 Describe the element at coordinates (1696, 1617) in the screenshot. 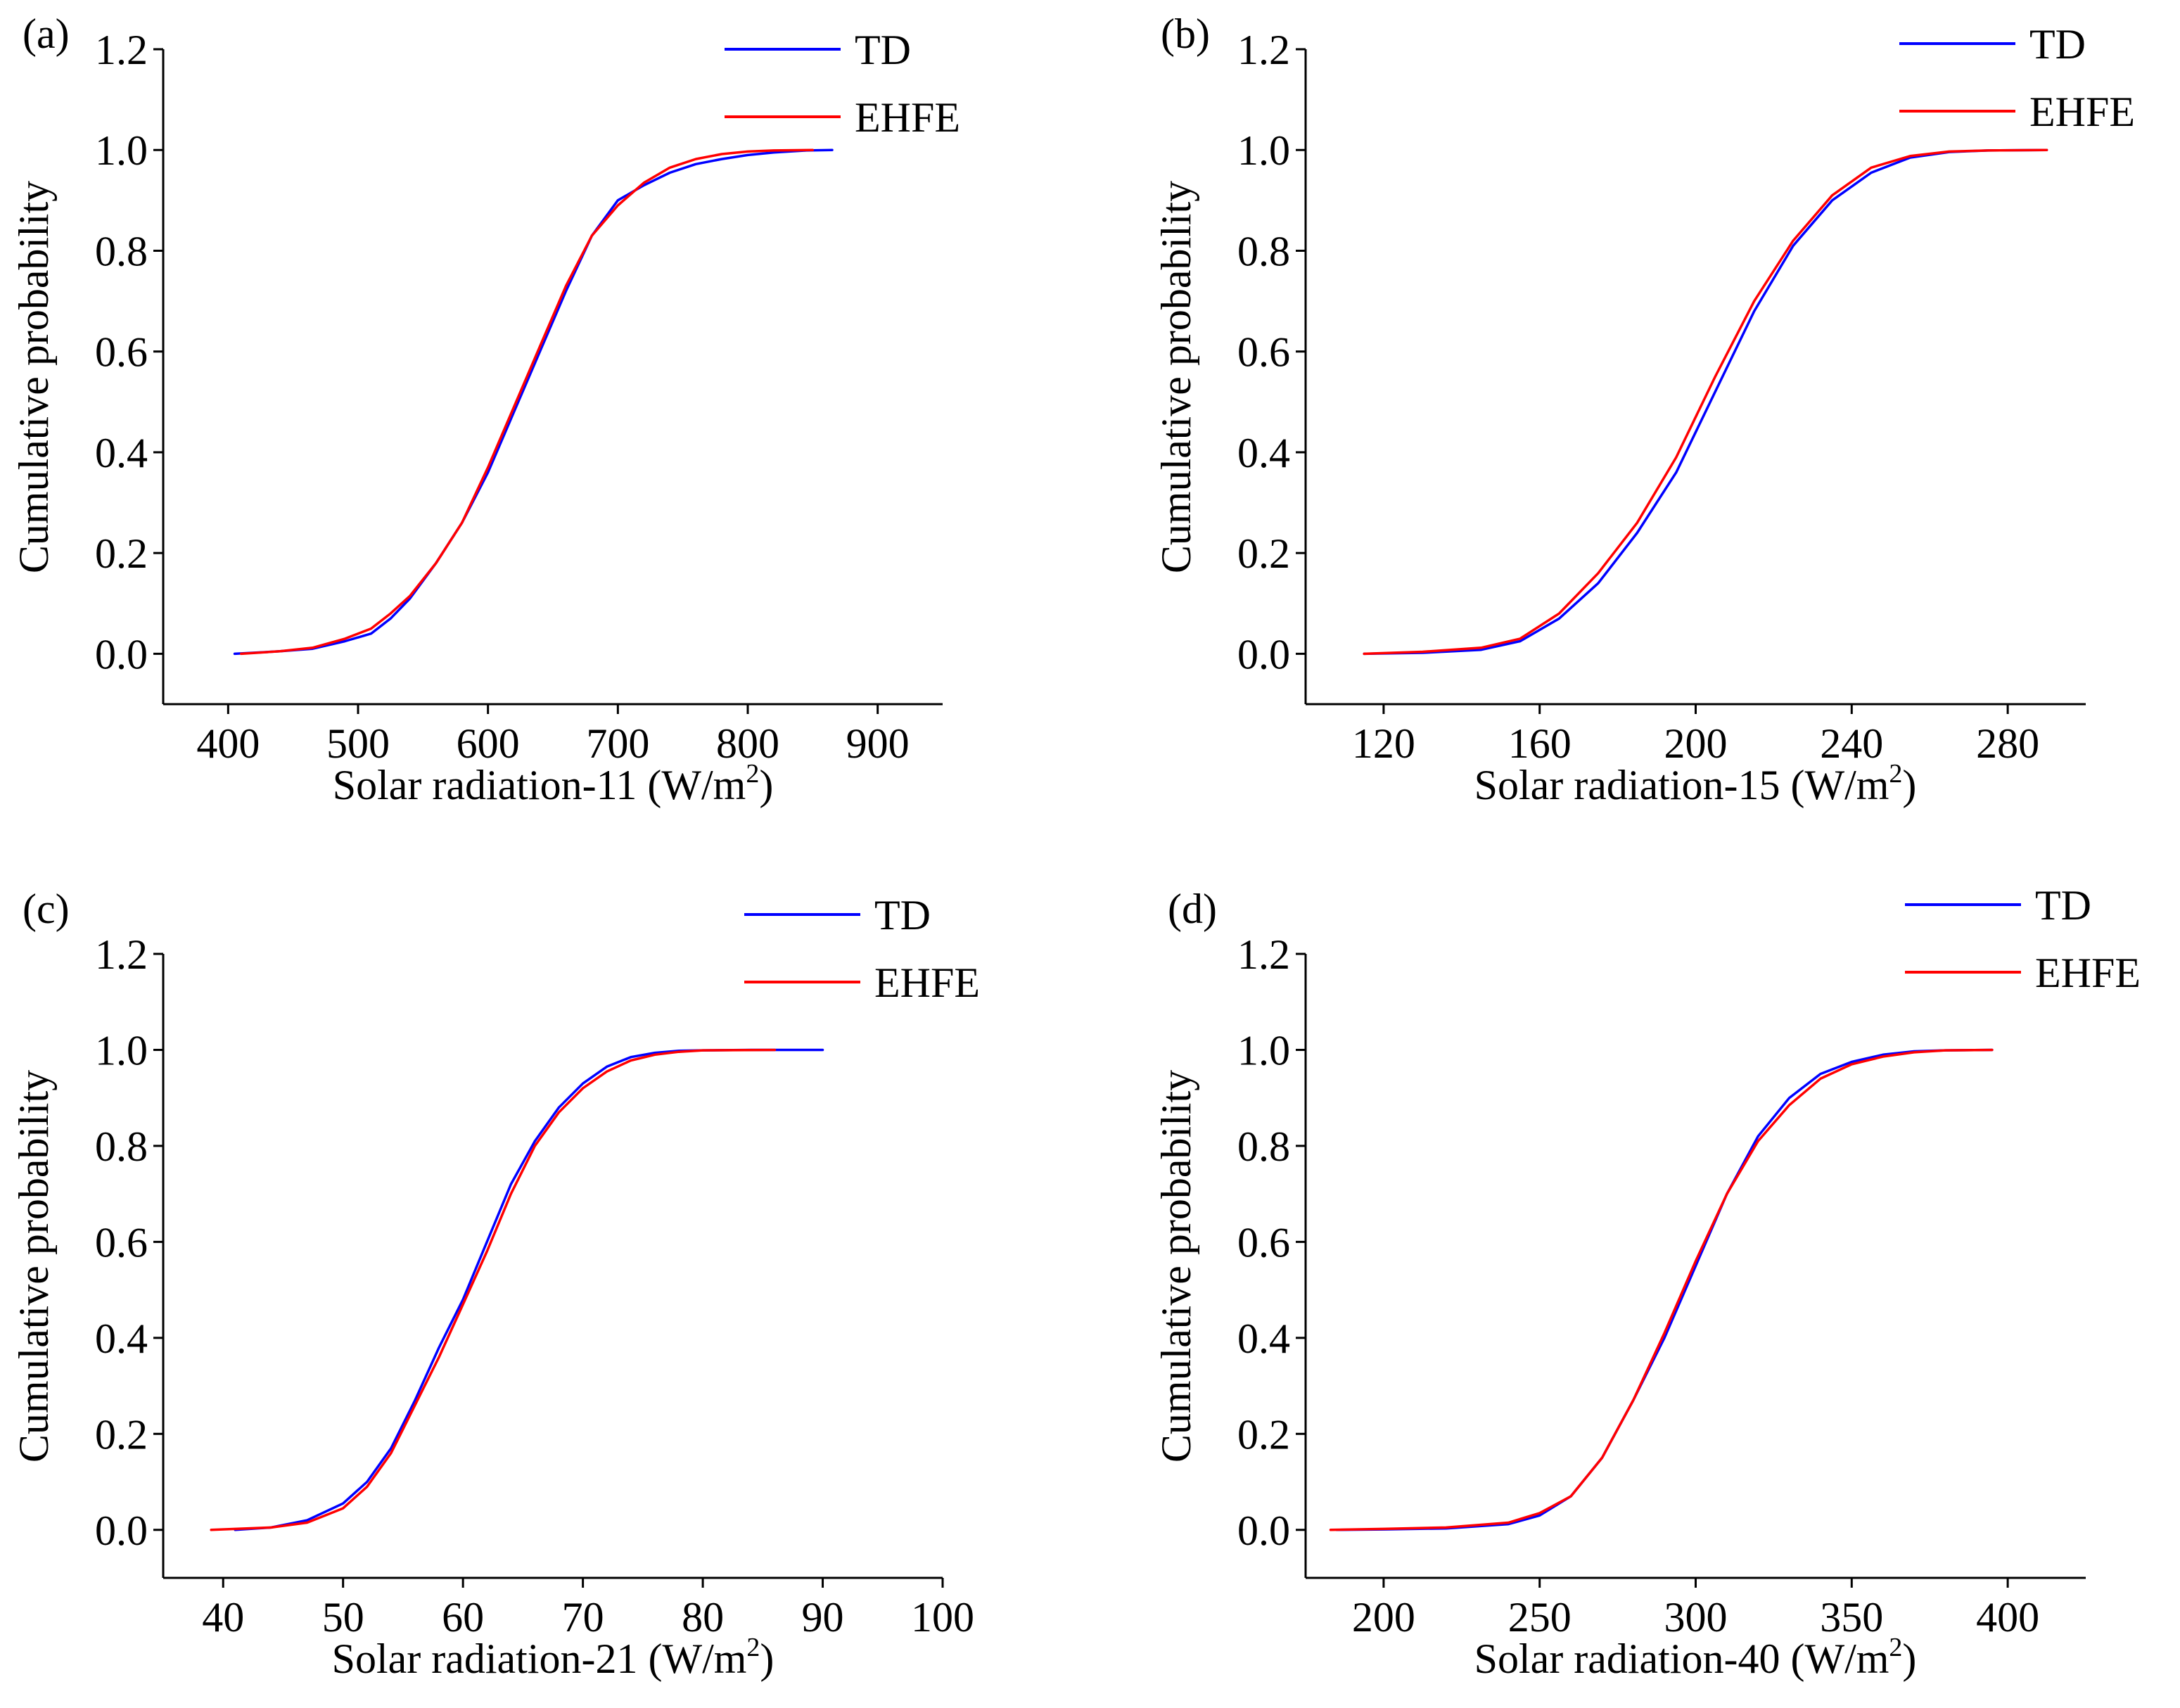

I see `x-tick-label: 300` at that location.